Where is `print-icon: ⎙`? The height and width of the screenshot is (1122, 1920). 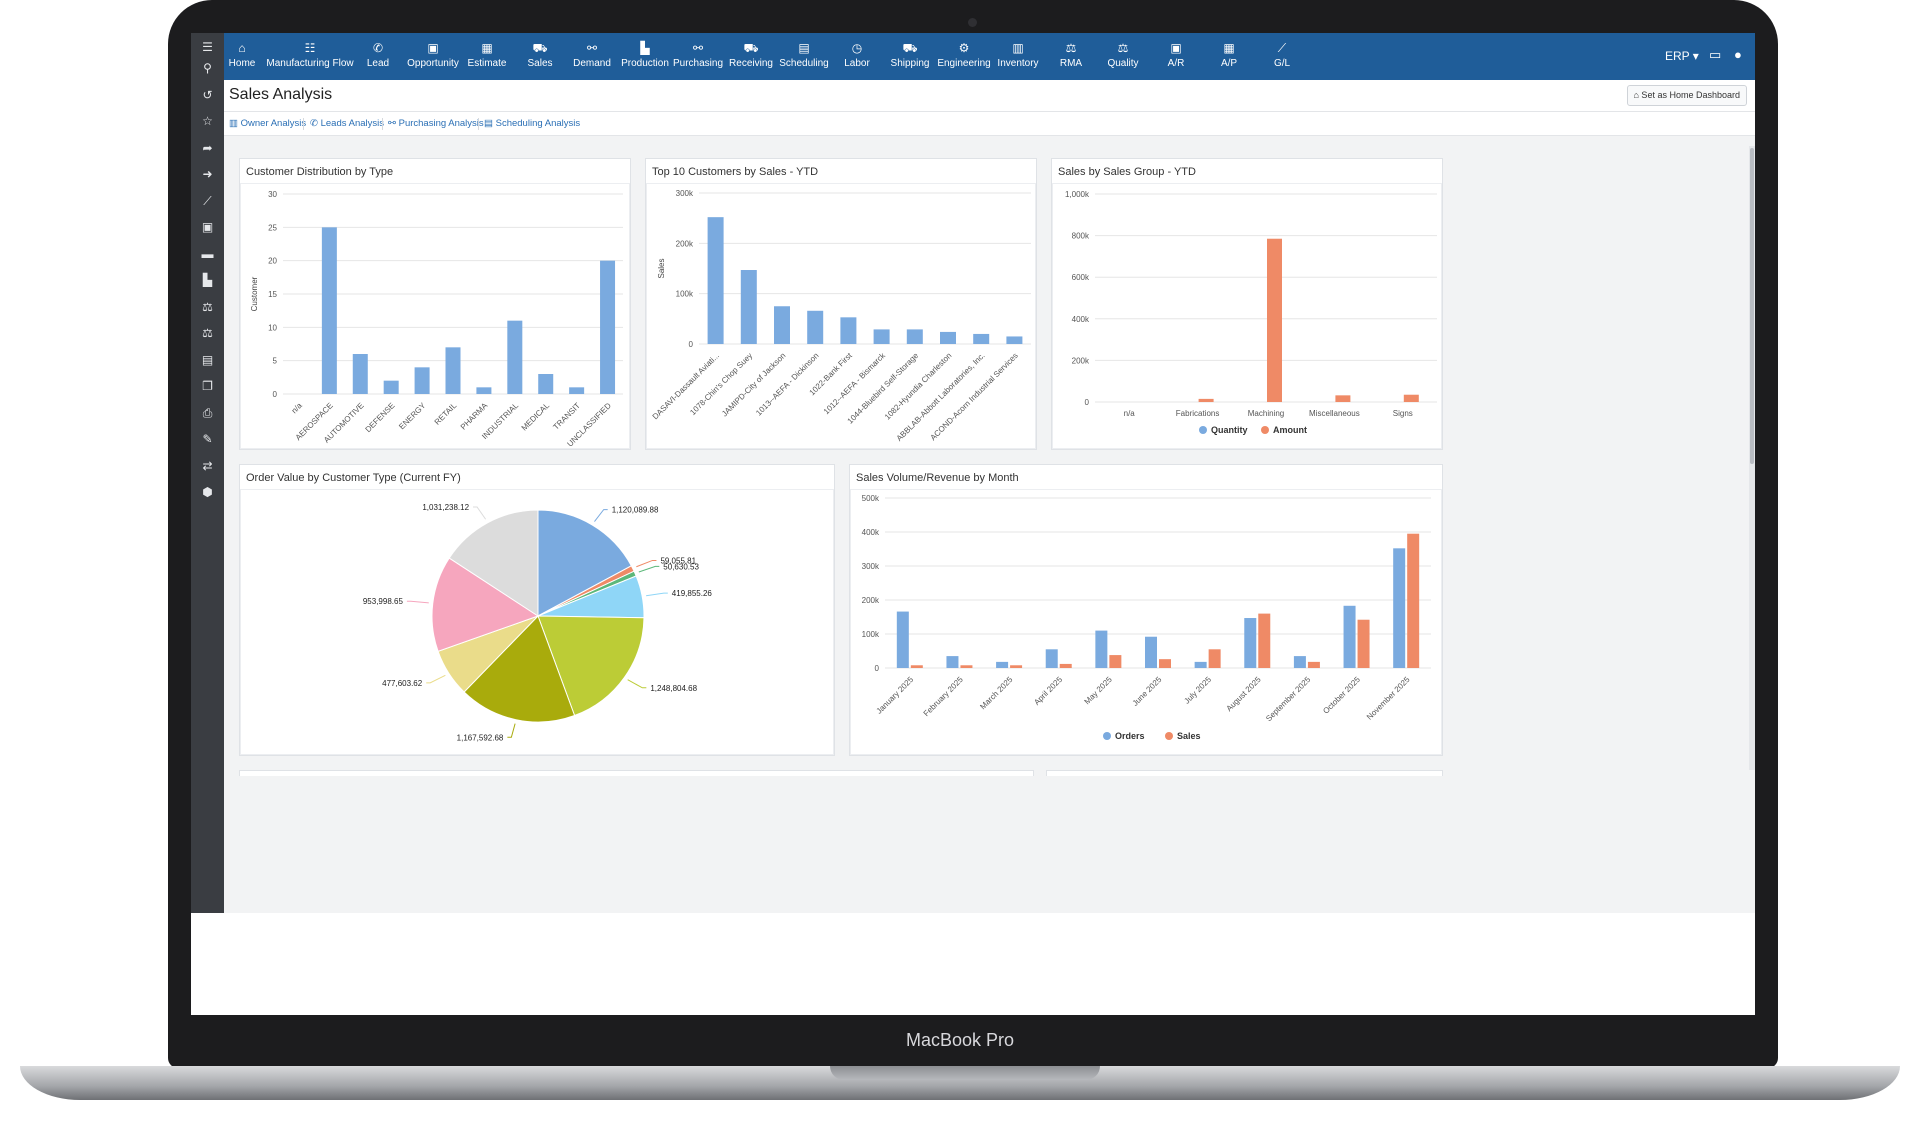 print-icon: ⎙ is located at coordinates (207, 412).